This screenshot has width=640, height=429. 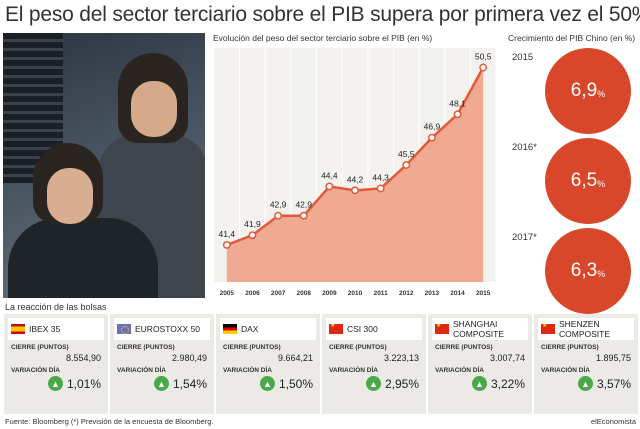 What do you see at coordinates (252, 224) in the screenshot?
I see `data-label: 41,9` at bounding box center [252, 224].